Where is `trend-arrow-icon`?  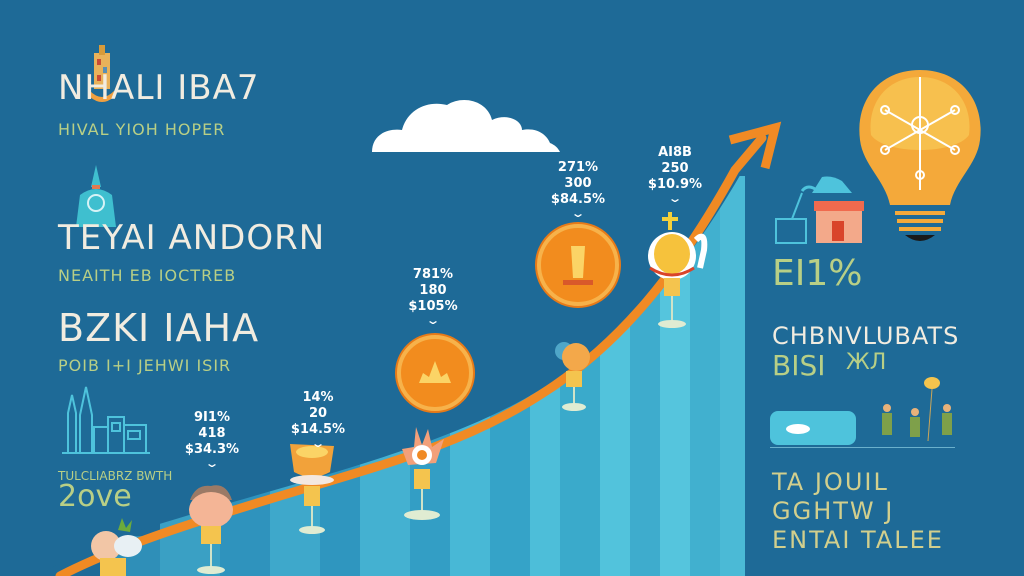
trend-arrow-icon is located at coordinates (755, 145).